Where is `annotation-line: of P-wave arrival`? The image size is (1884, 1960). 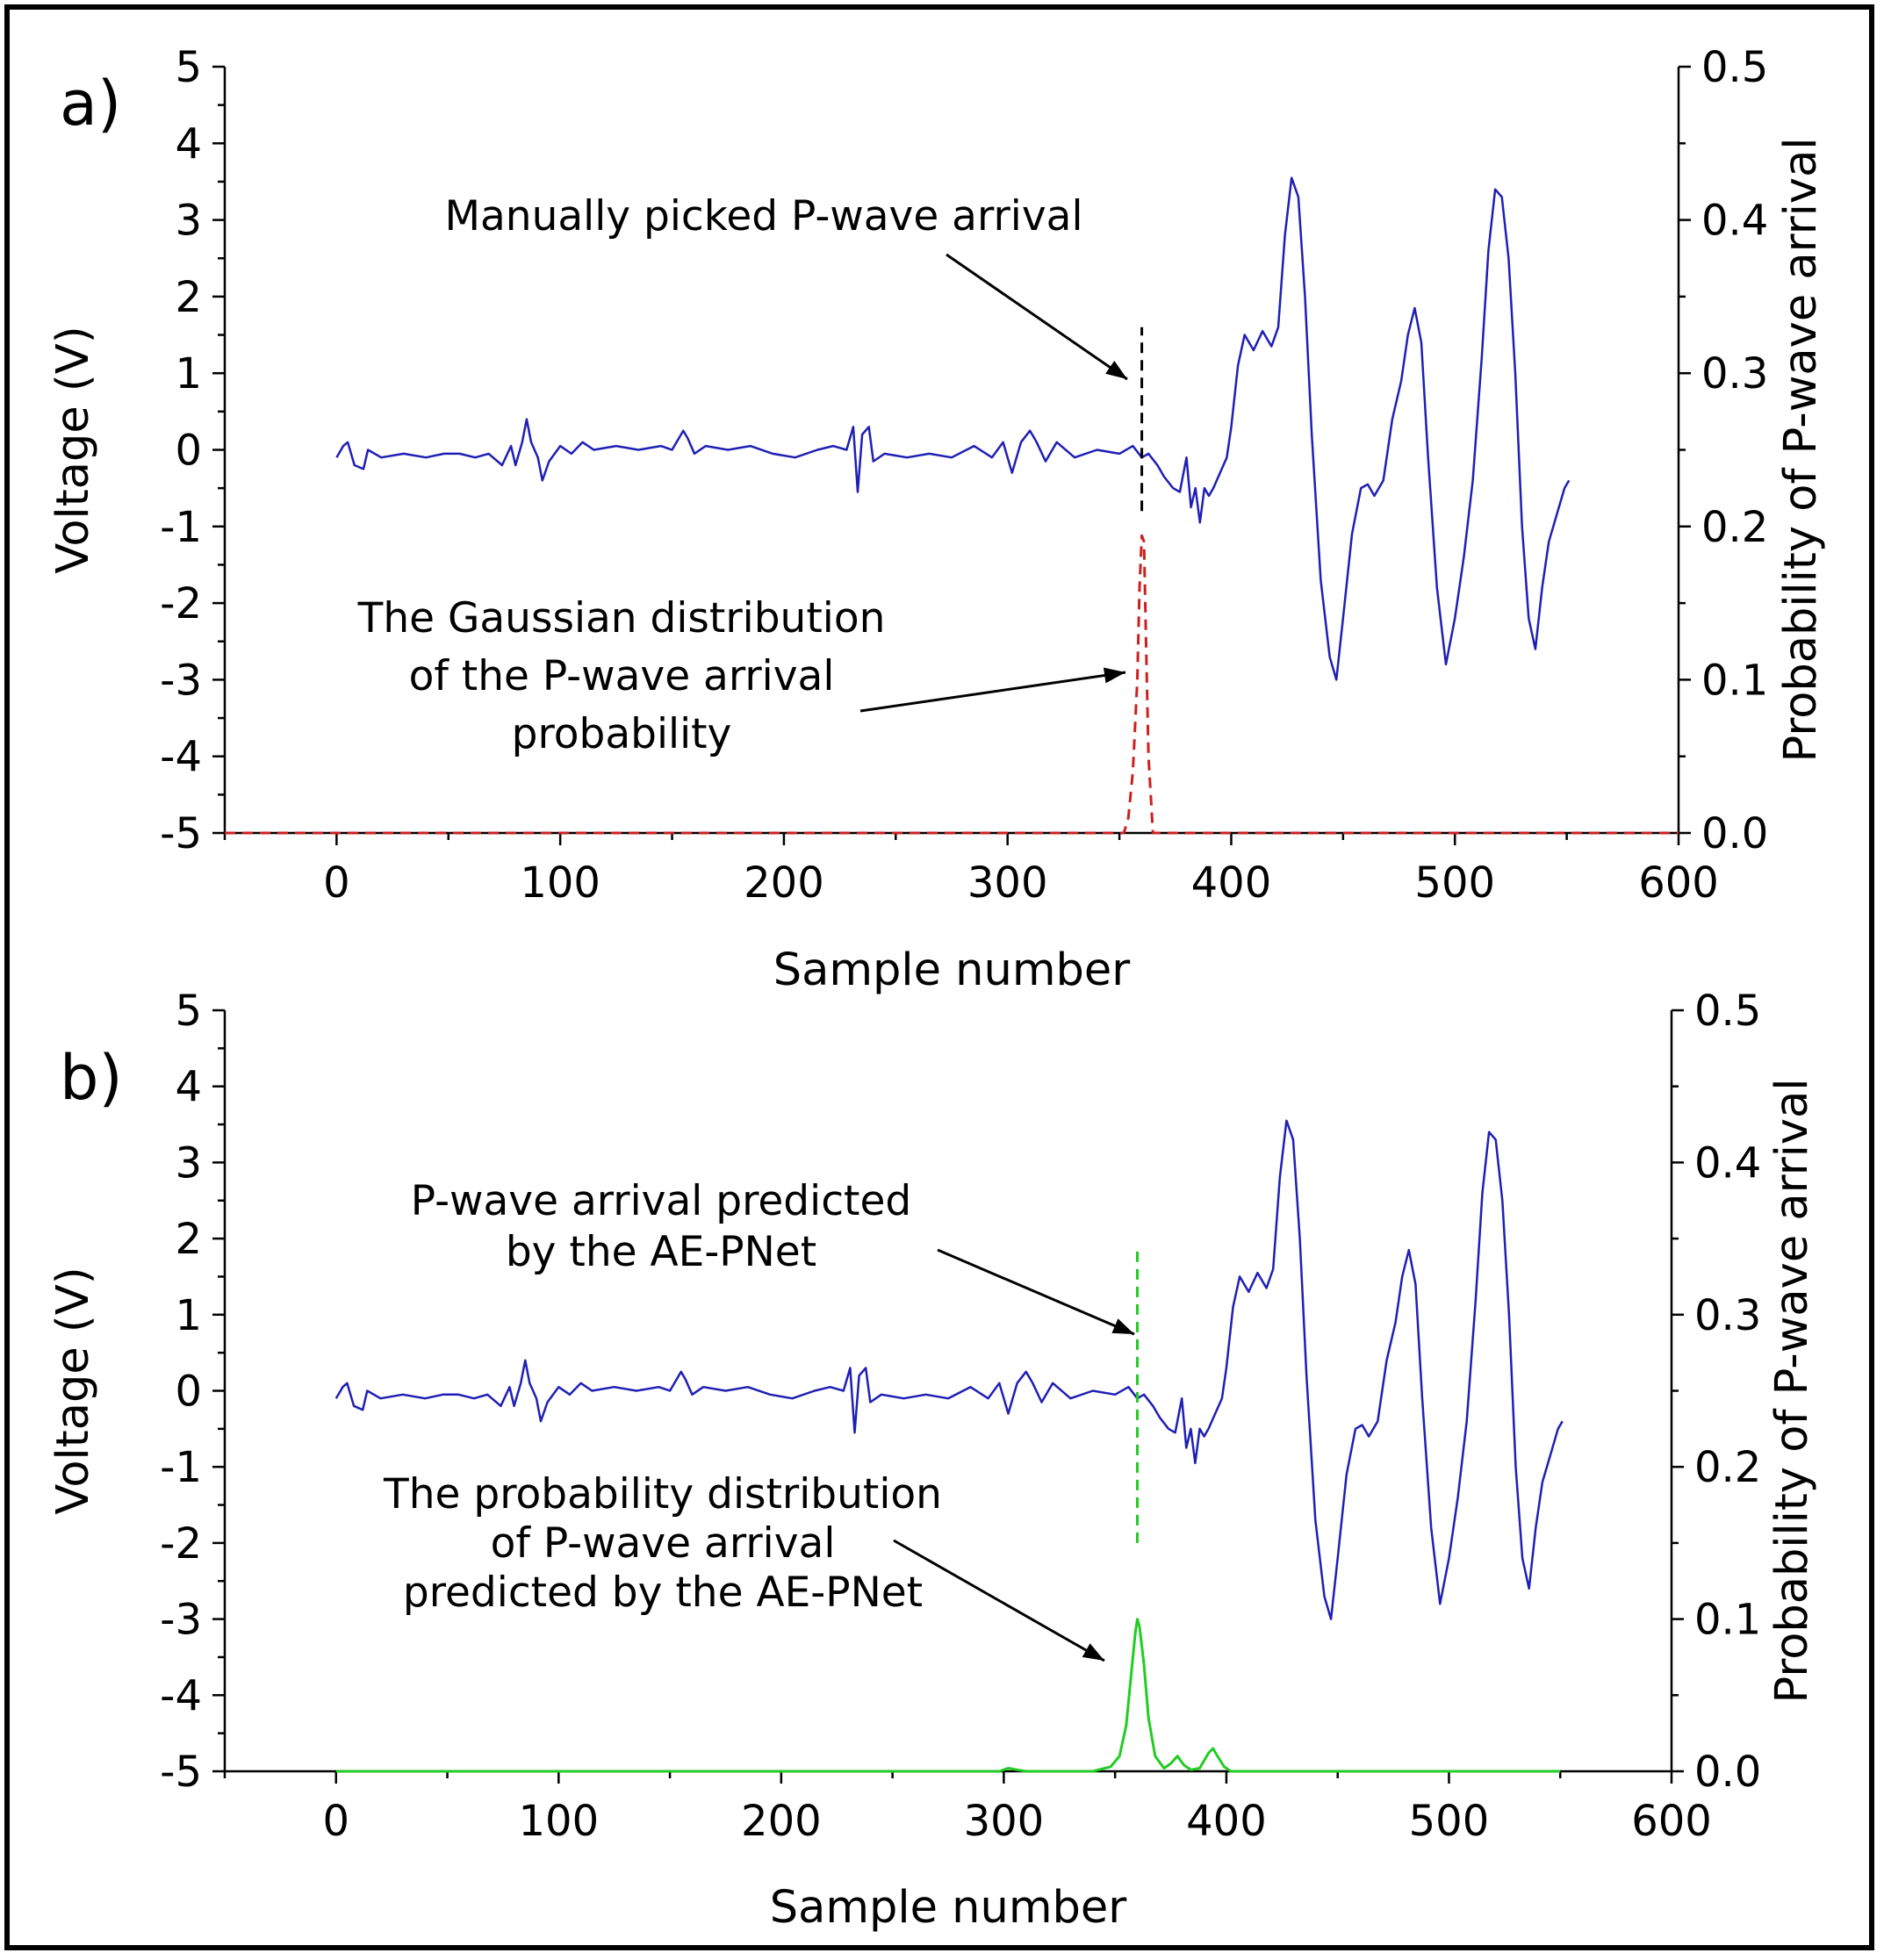
annotation-line: of P-wave arrival is located at coordinates (663, 1543).